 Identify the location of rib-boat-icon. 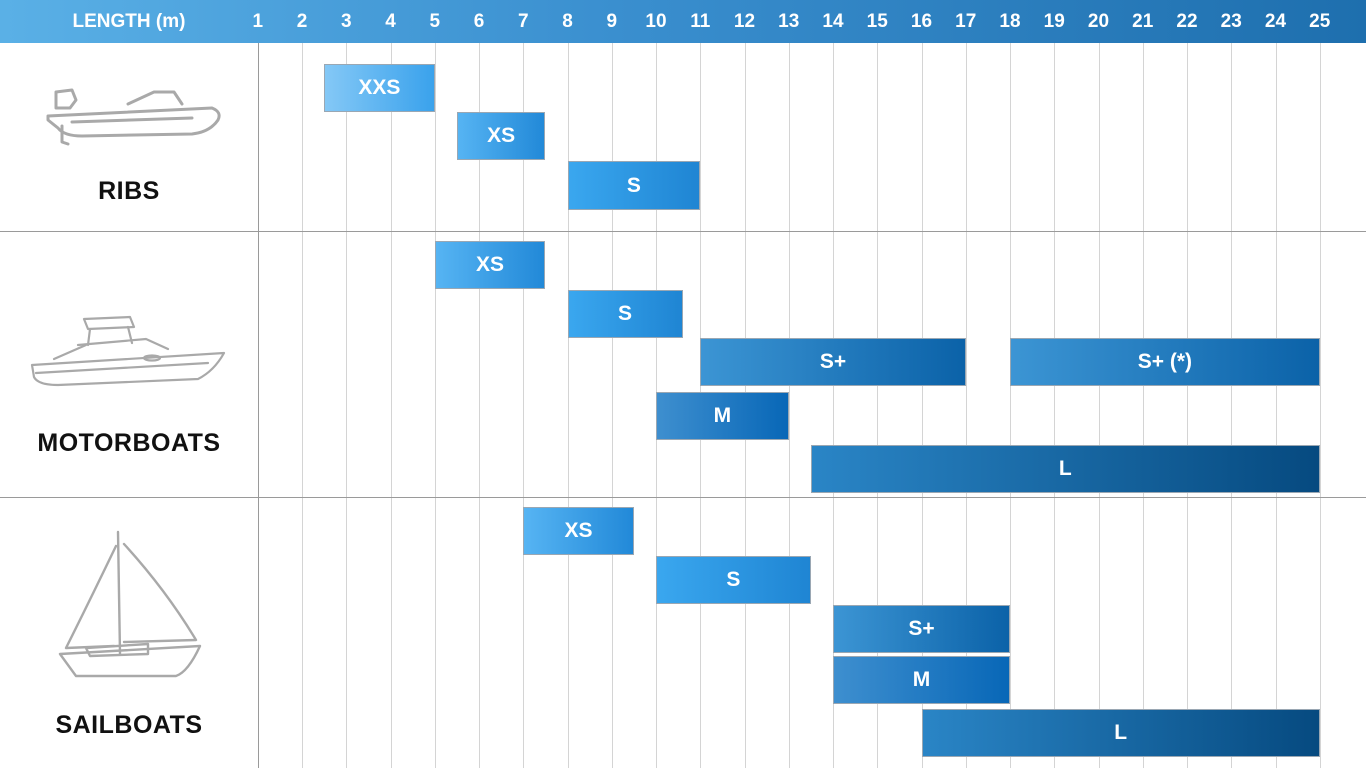
(133, 117).